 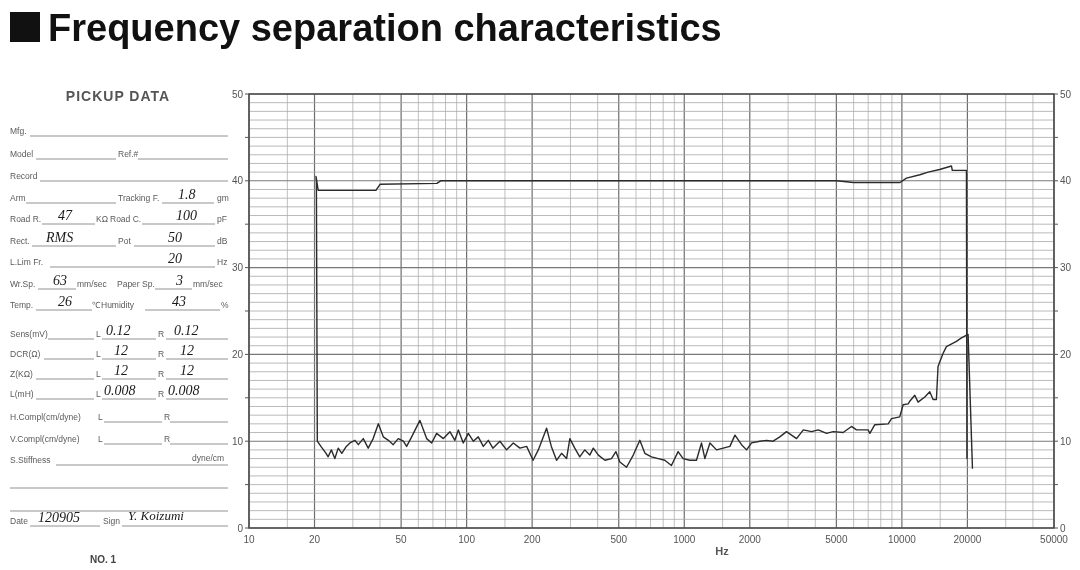 What do you see at coordinates (237, 181) in the screenshot?
I see `y-tick-label: 40` at bounding box center [237, 181].